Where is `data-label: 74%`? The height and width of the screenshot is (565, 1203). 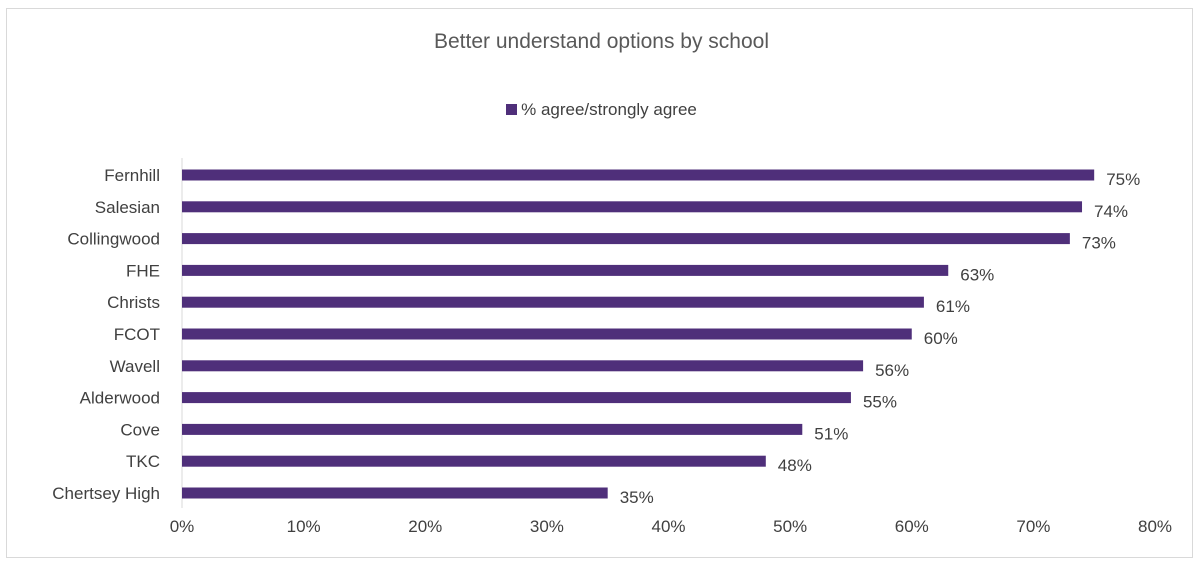 data-label: 74% is located at coordinates (1111, 211).